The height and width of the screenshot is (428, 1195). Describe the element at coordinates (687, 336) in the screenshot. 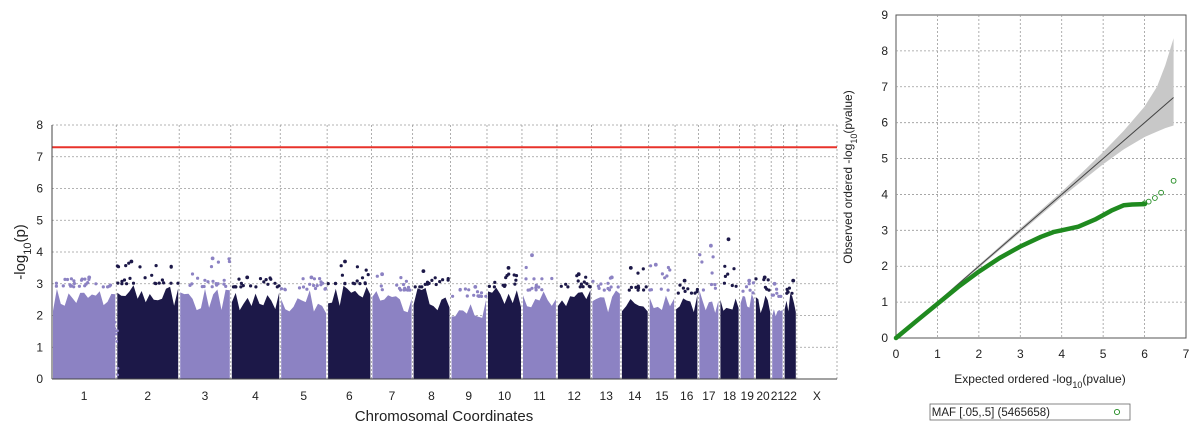

I see `chromosome-16-band` at that location.